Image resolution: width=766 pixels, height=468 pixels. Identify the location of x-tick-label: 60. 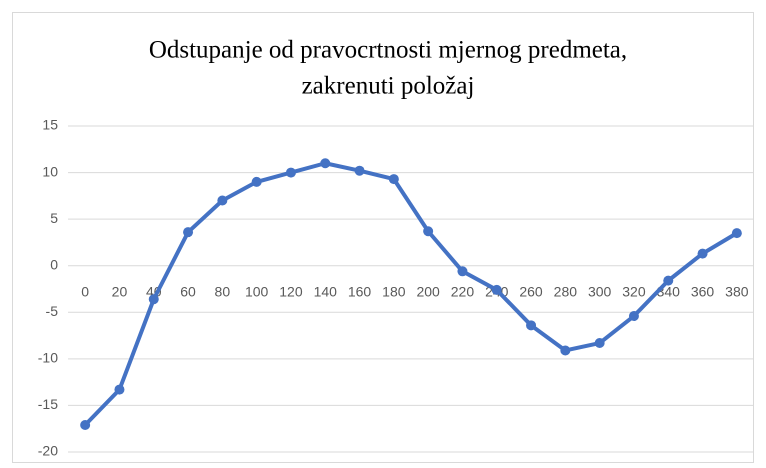
(188, 291).